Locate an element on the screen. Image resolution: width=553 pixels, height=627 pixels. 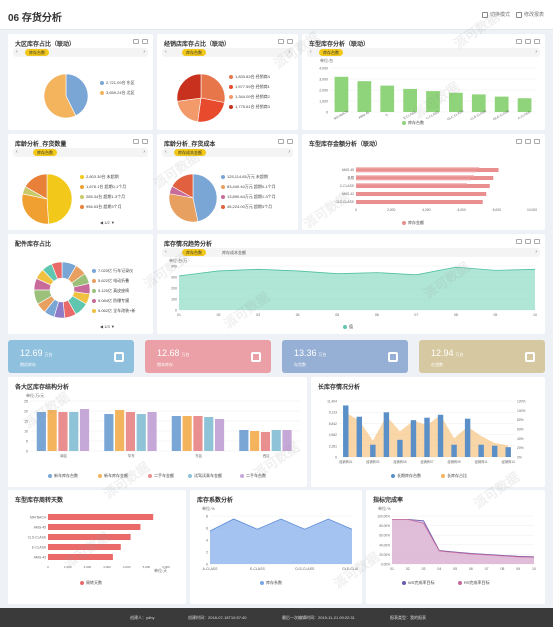
tick-label: GLC-CLASS is located at coordinates (456, 114).